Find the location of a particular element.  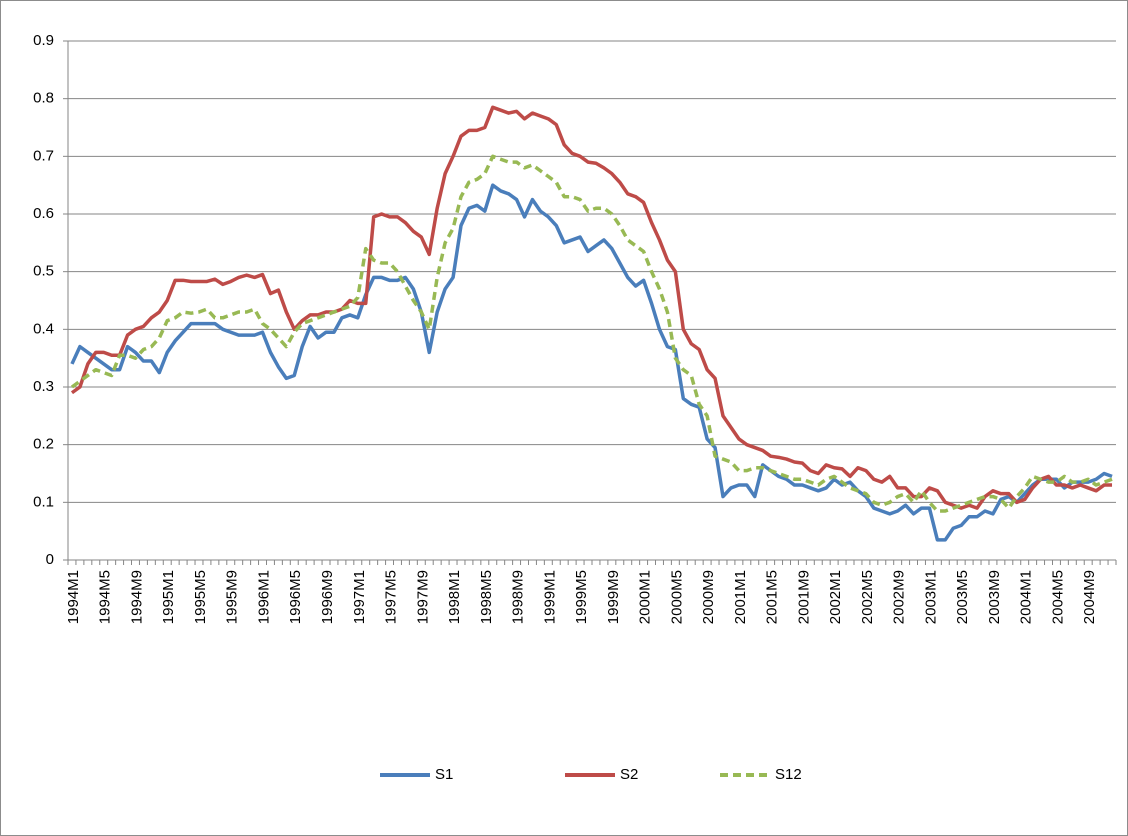

x-tick-label: 1998M9 is located at coordinates (518, 597).